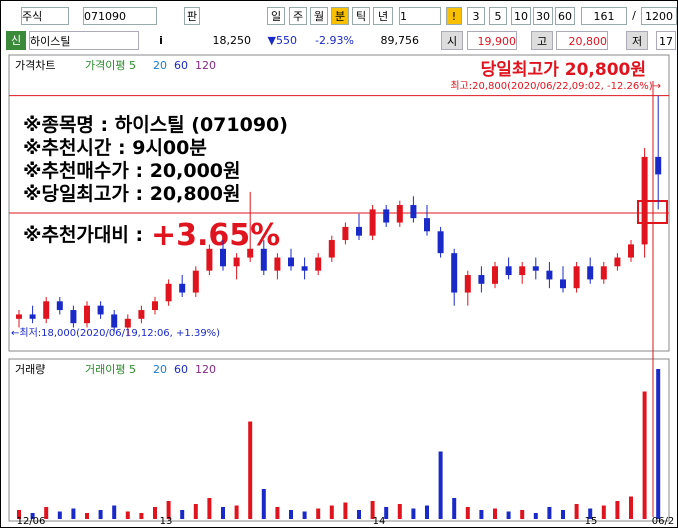 The height and width of the screenshot is (528, 678). Describe the element at coordinates (83, 235) in the screenshot. I see `overlay-text: ※추천가대비 :` at that location.